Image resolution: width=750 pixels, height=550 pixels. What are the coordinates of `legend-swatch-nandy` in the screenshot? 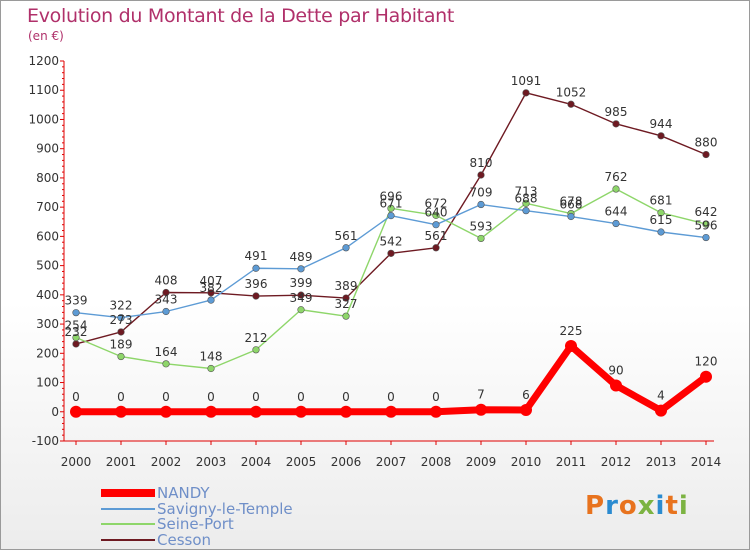 It's located at (128, 493).